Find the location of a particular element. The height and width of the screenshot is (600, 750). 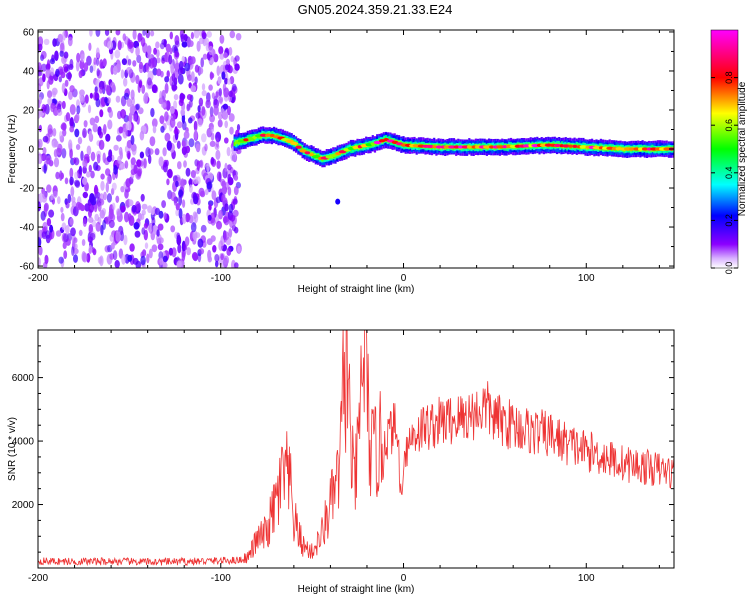

snr-x-tick-label: -100 is located at coordinates (221, 578).